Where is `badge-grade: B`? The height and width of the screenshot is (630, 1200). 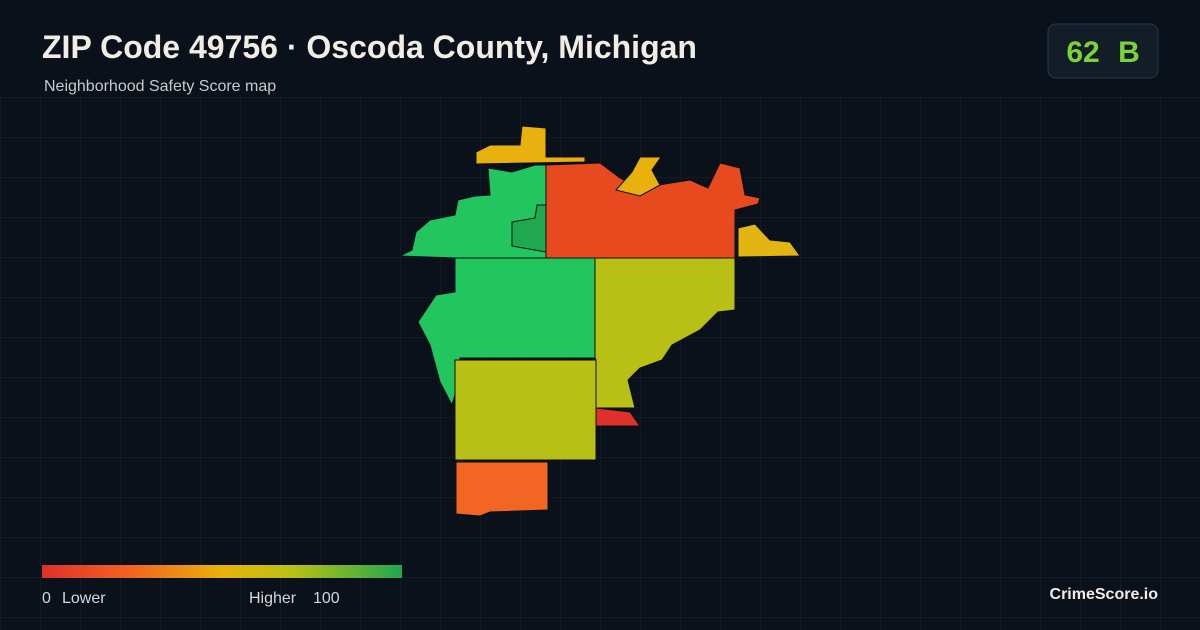
badge-grade: B is located at coordinates (1129, 52).